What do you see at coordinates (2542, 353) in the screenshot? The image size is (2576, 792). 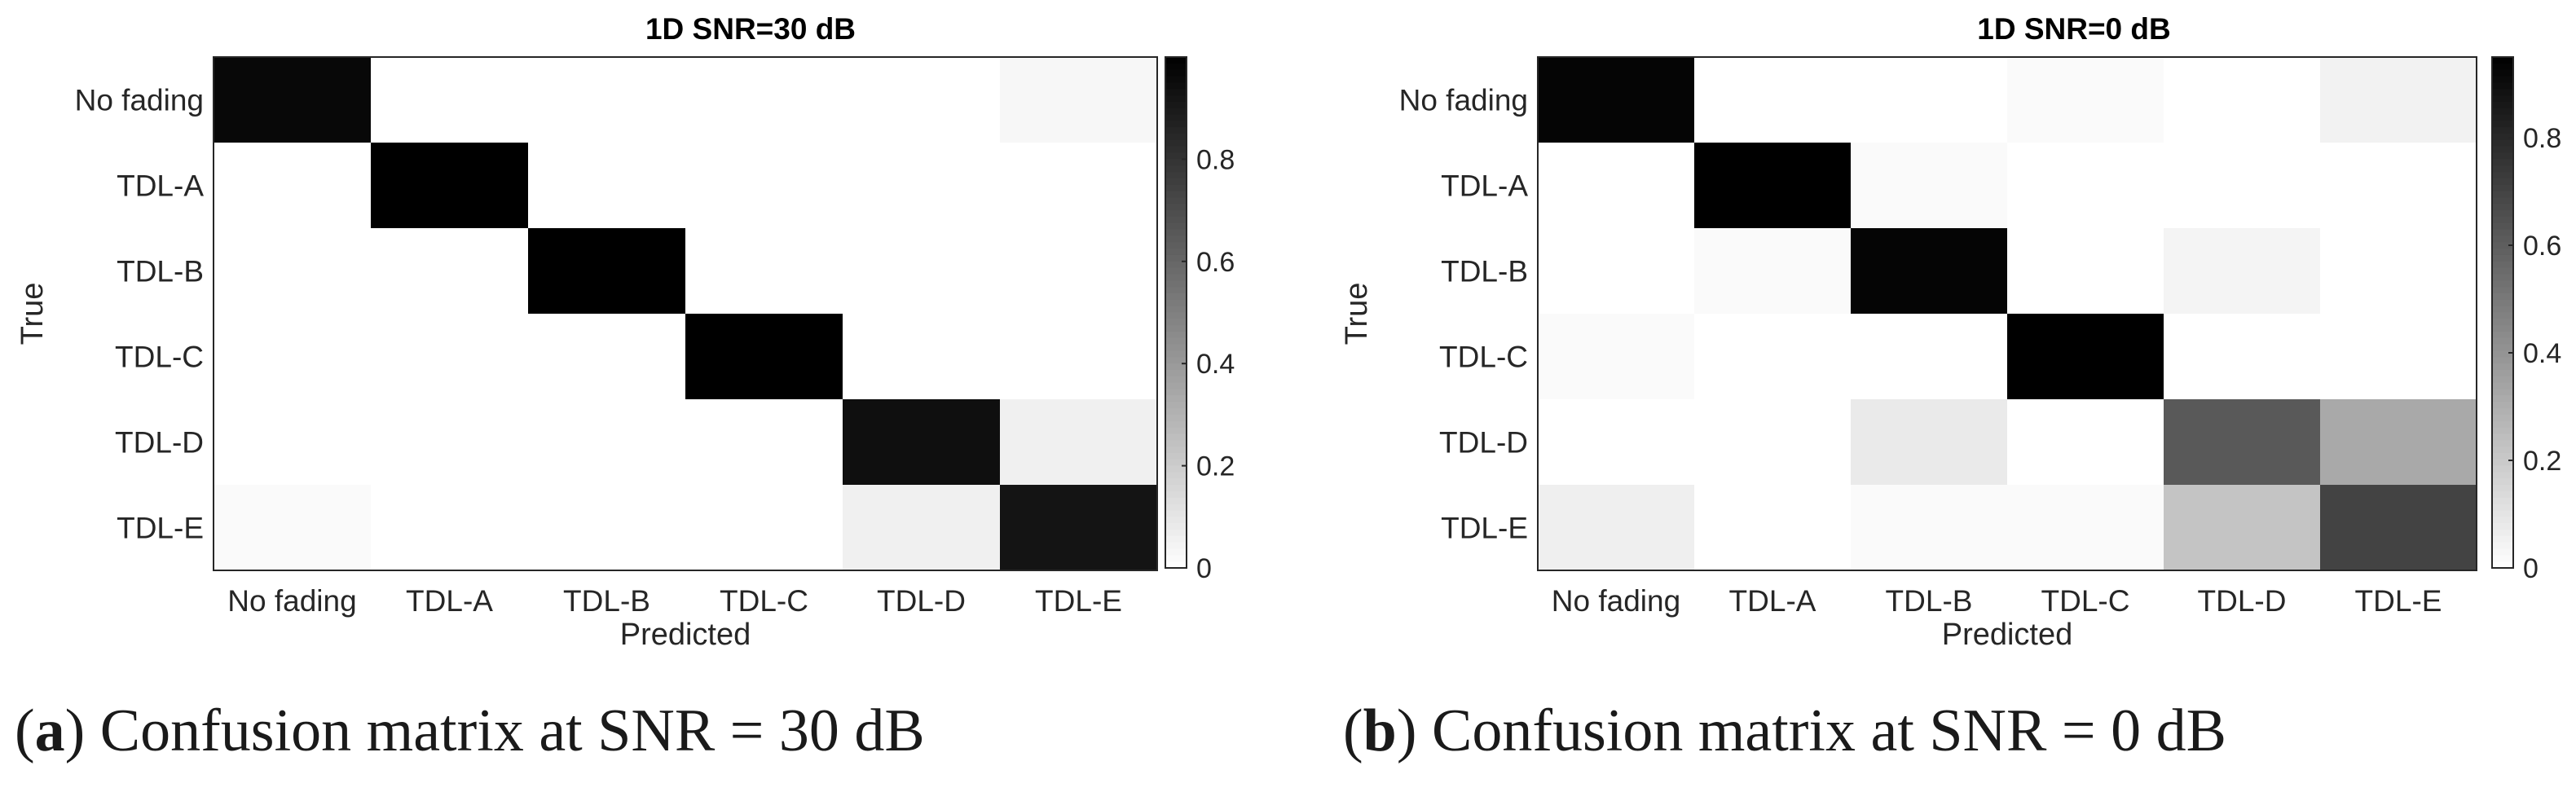 I see `colorbar-tick-label: 0.4` at bounding box center [2542, 353].